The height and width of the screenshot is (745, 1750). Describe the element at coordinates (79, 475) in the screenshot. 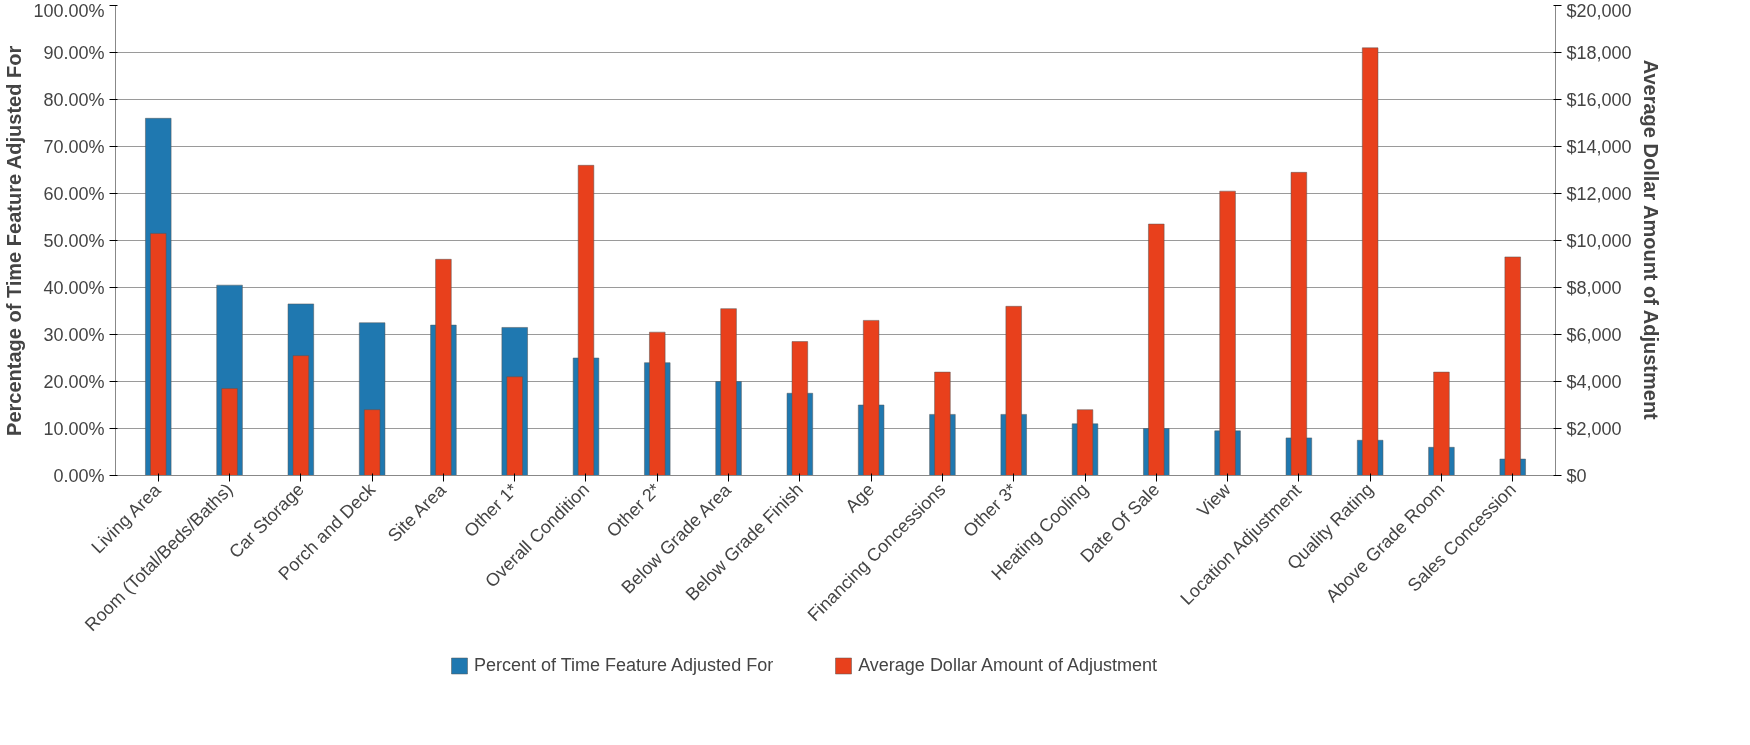

I see `y-tick-label: 0.00%` at that location.